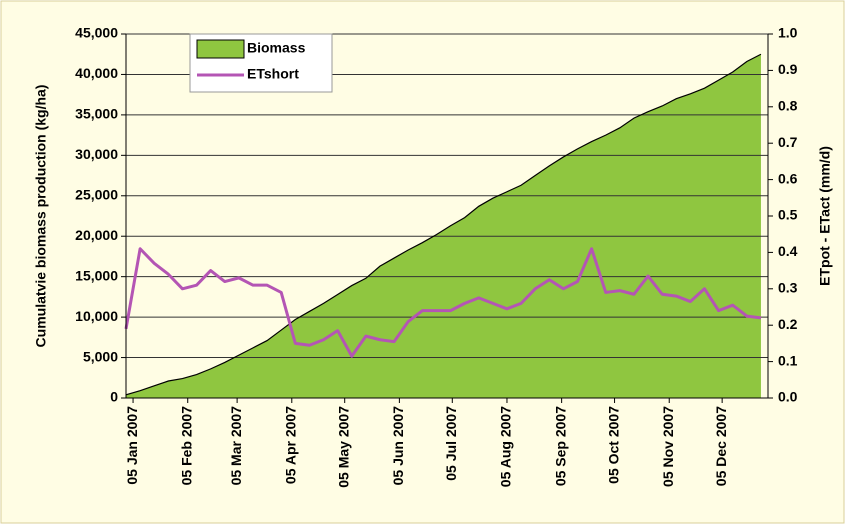 This screenshot has width=845, height=524. I want to click on x-tick-label: 05 May 2007, so click(343, 447).